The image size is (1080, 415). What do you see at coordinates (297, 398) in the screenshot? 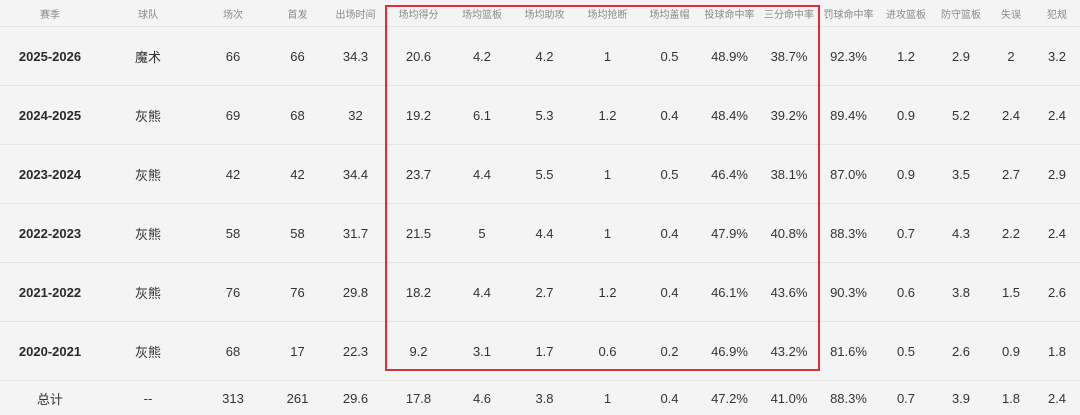
I see `total-cell: 261` at bounding box center [297, 398].